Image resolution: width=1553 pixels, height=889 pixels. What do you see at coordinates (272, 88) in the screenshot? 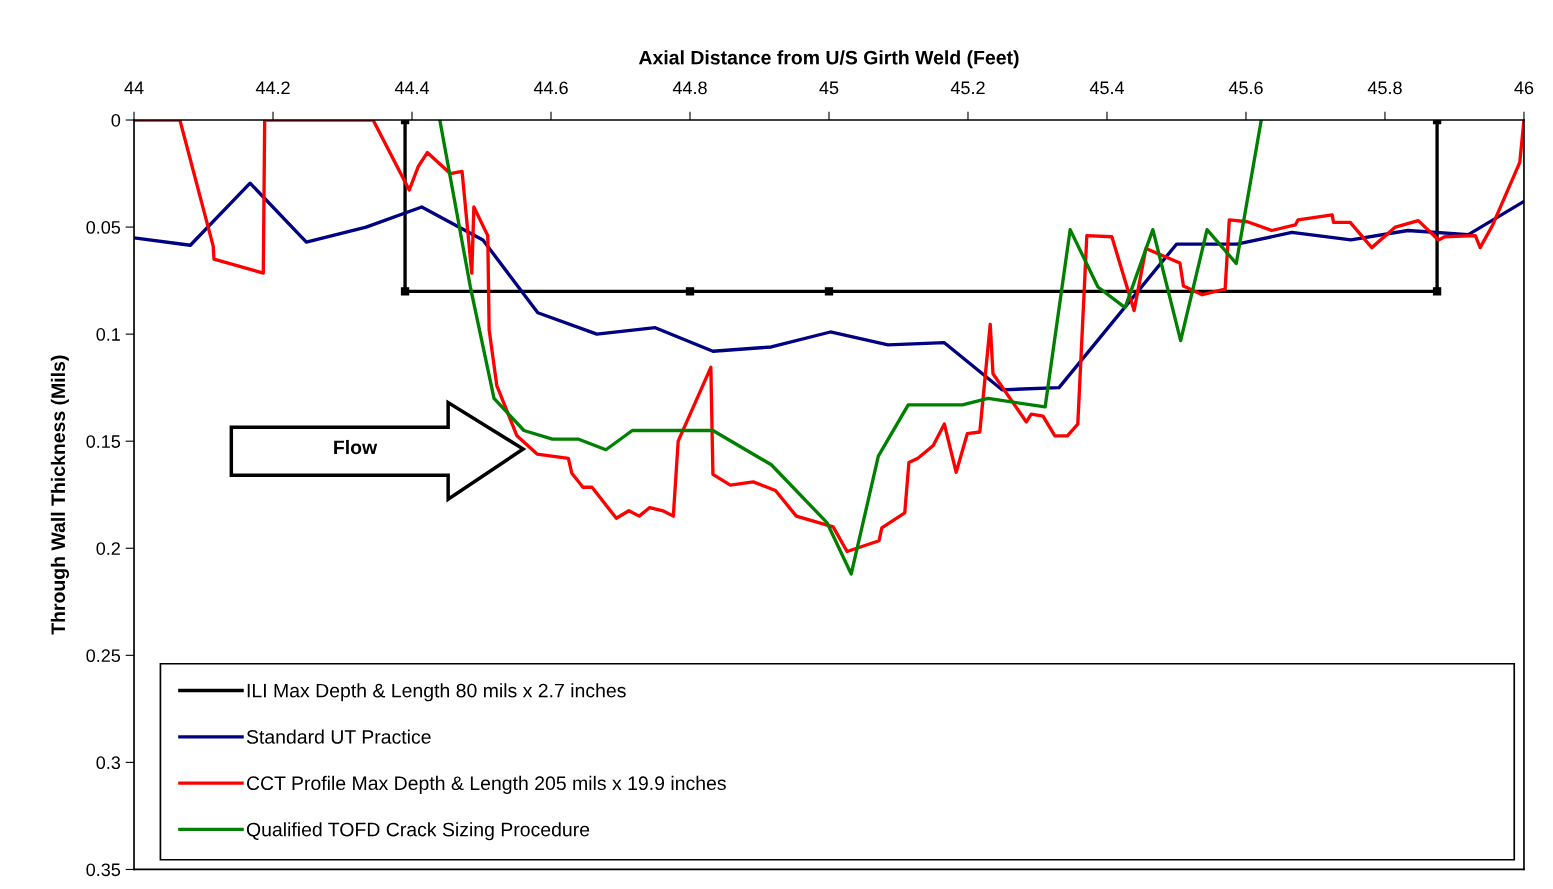
I see `x-tick-label: 44.2` at bounding box center [272, 88].